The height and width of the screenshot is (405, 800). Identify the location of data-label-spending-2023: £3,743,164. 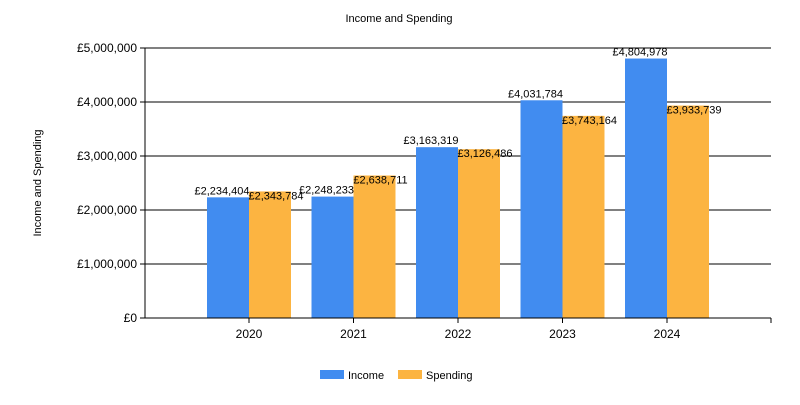
(589, 121).